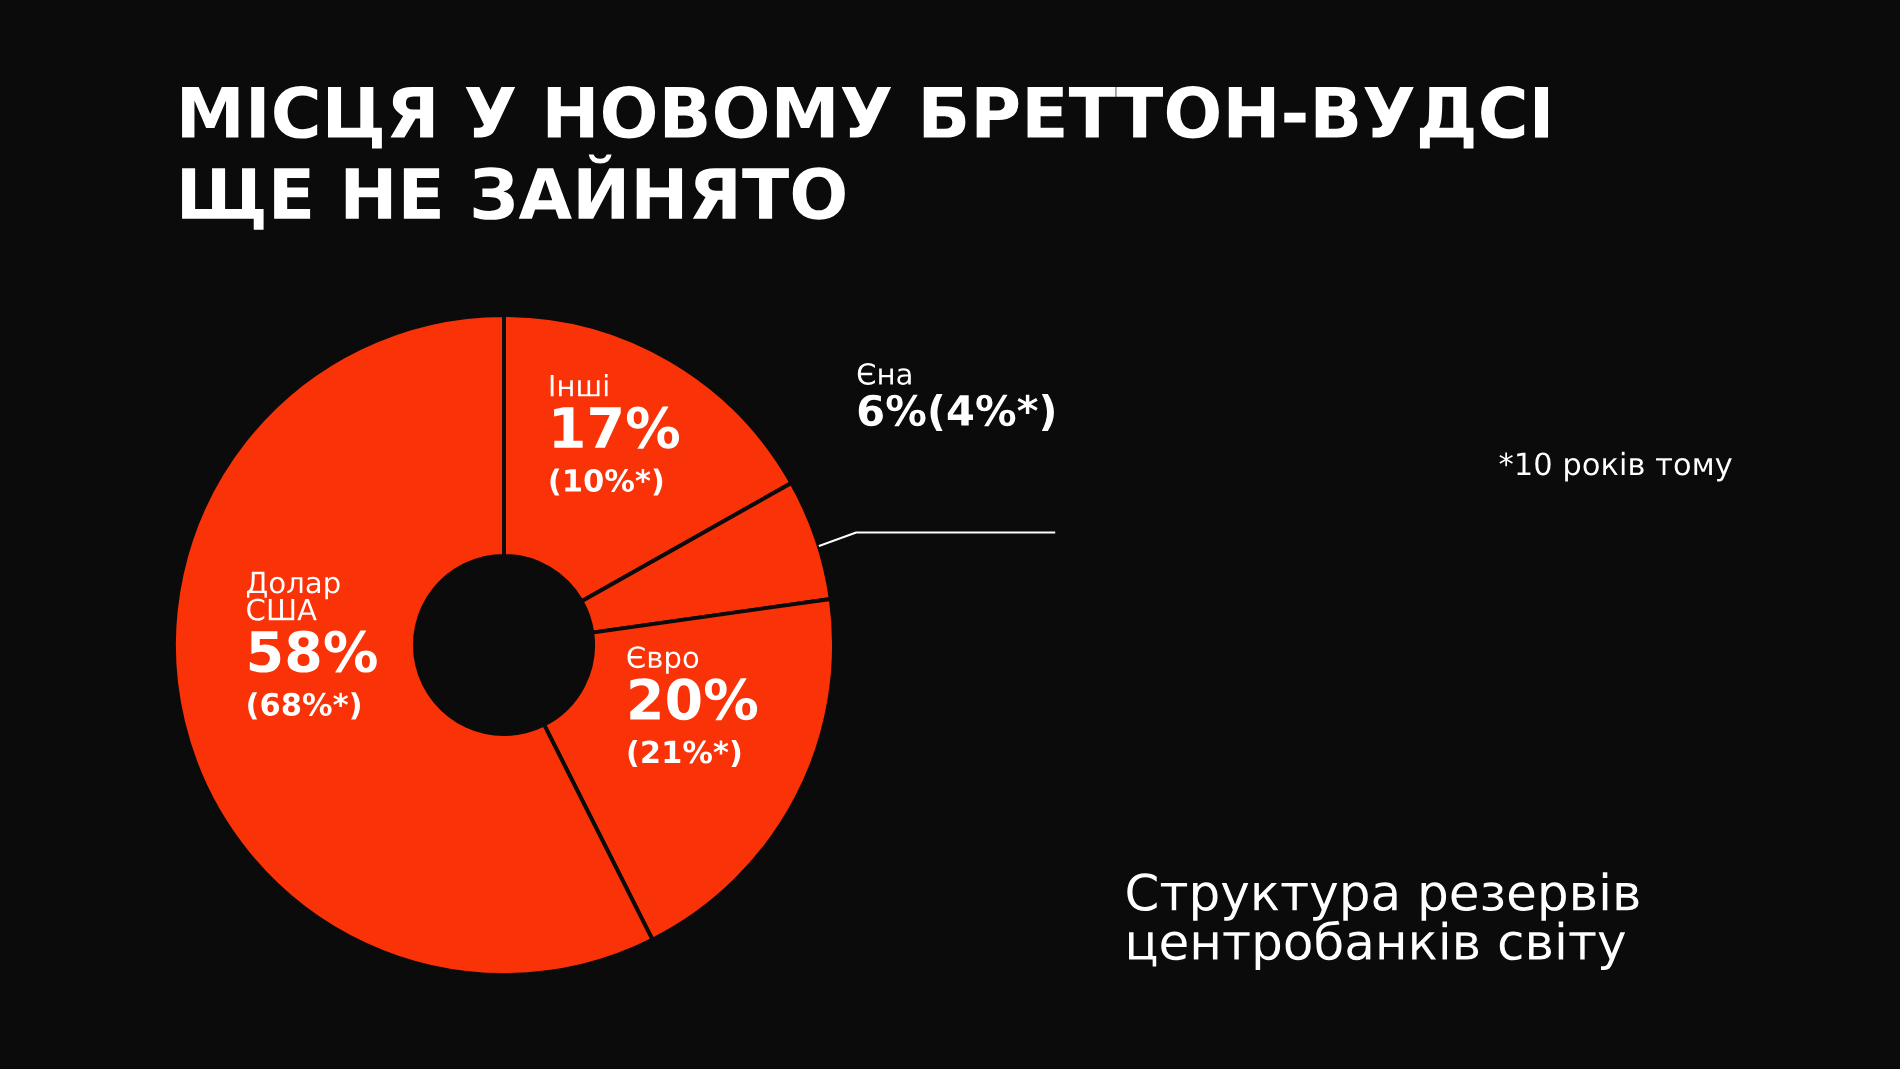  I want to click on data-label: 58% (68%*), so click(312, 675).